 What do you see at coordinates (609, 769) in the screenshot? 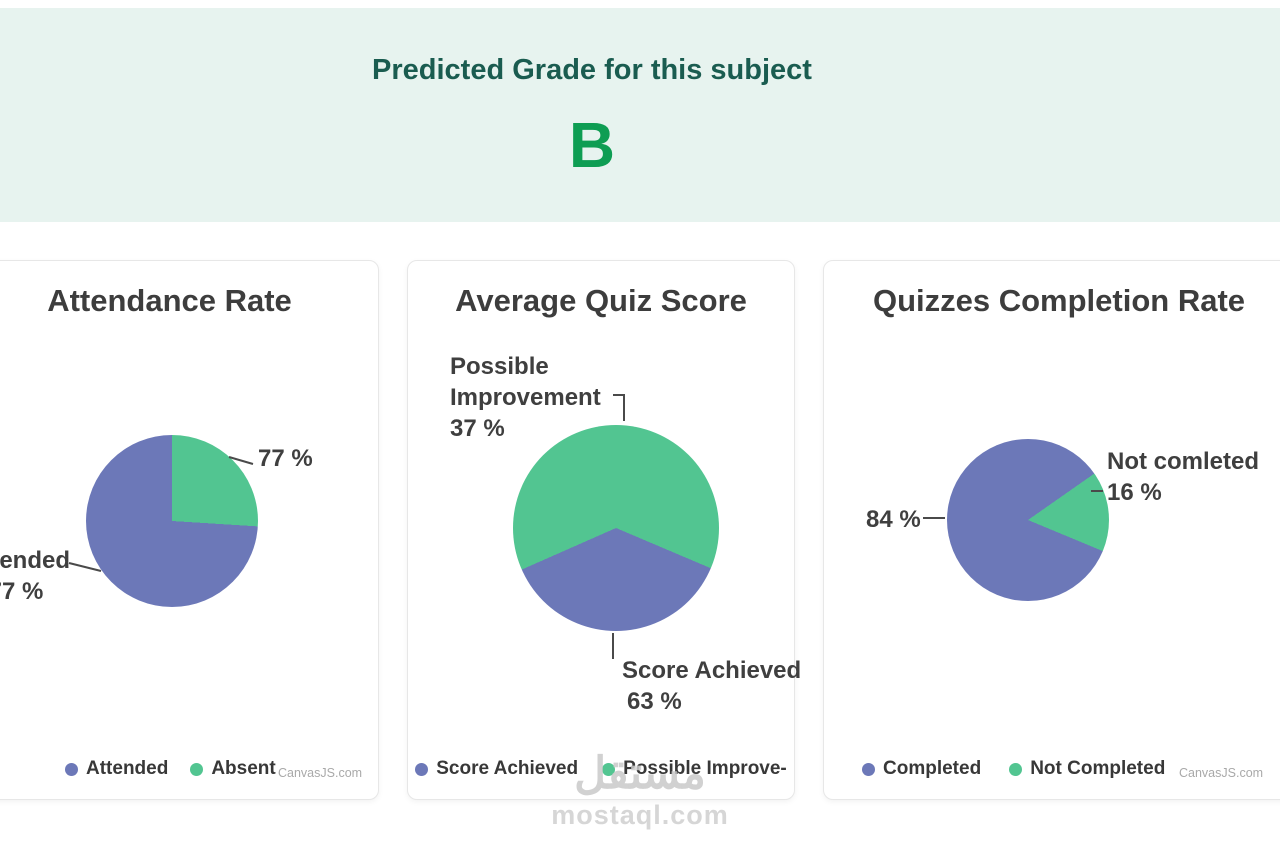
I see `legend-dot-possible-improvement` at bounding box center [609, 769].